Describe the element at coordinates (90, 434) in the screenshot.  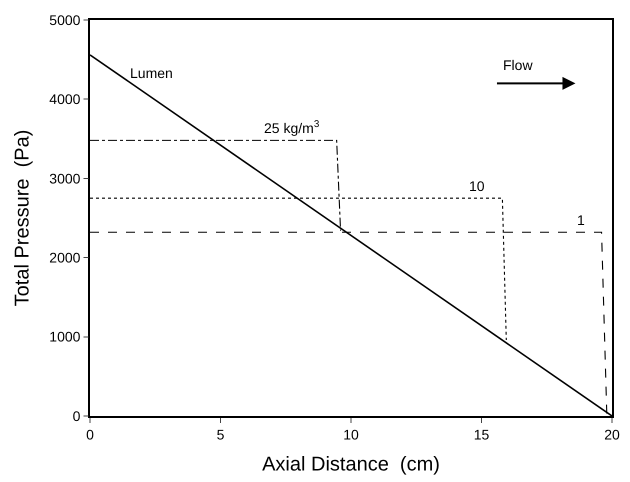
I see `x-tick-label: 0` at that location.